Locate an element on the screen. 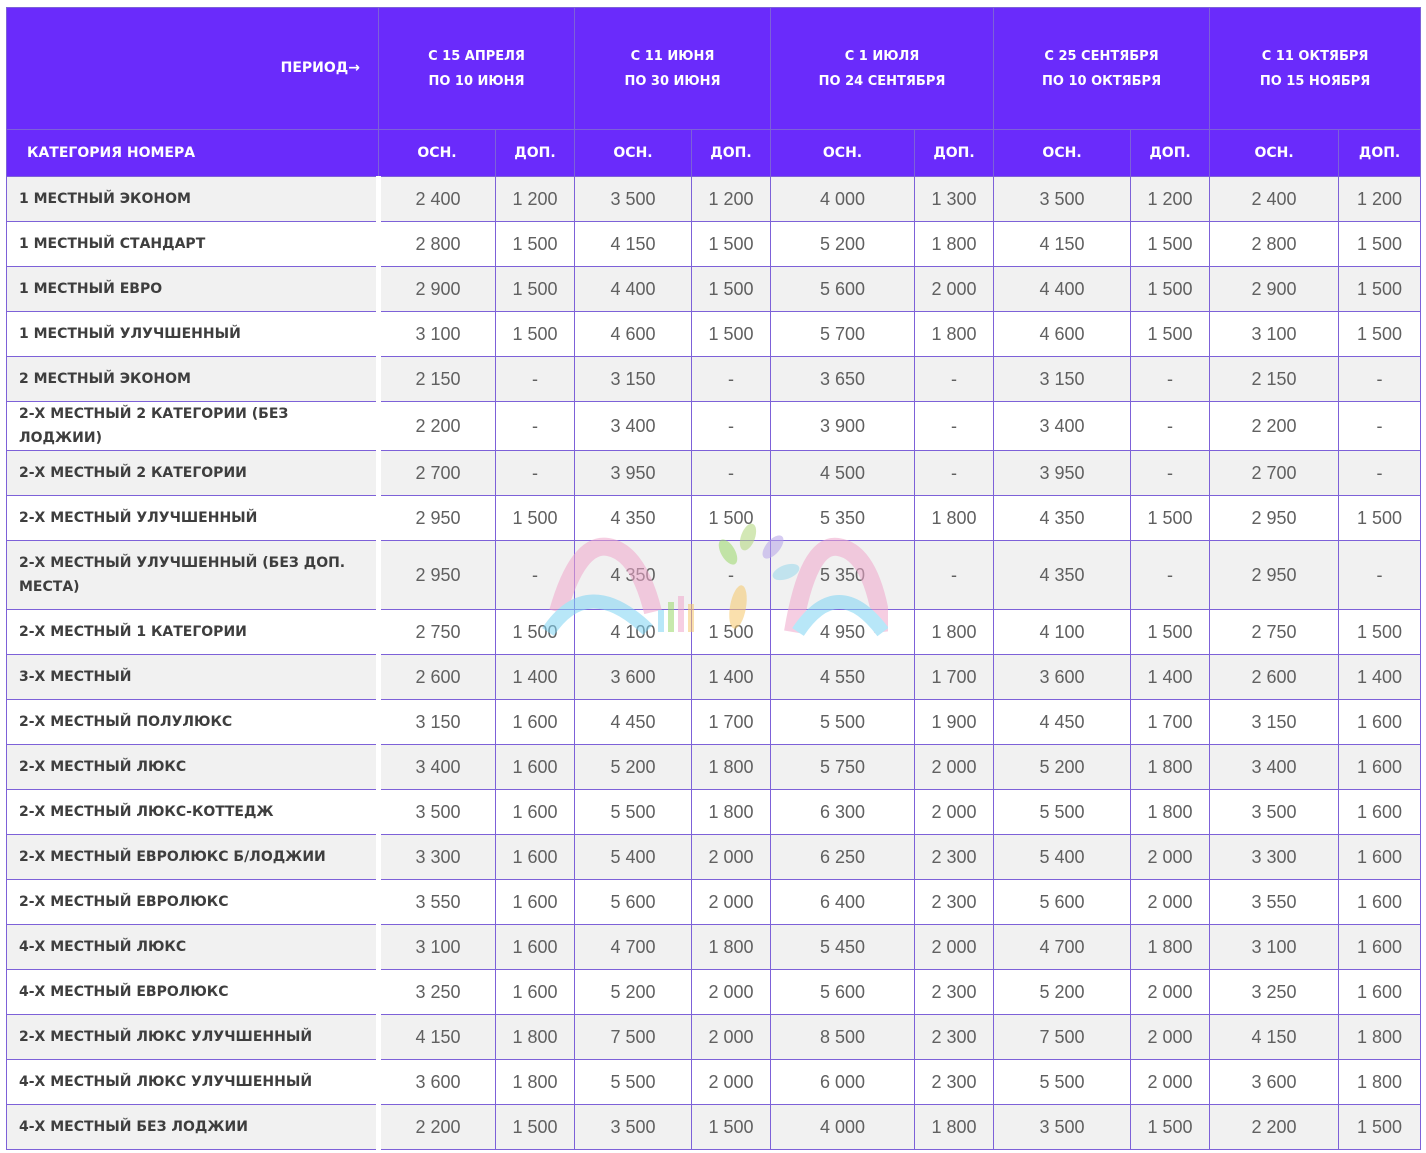  osn-price-cell: 3 900 is located at coordinates (843, 426).